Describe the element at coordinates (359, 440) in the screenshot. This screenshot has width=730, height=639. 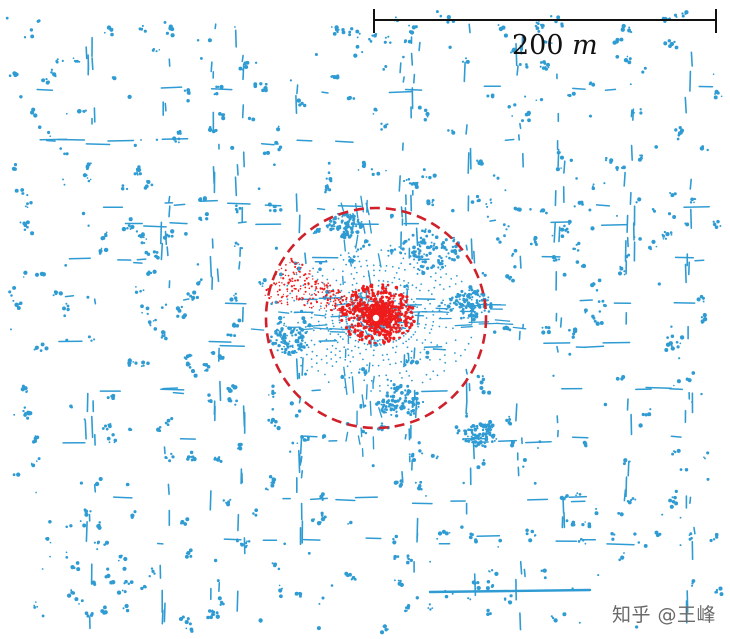
I see `road-vertical` at that location.